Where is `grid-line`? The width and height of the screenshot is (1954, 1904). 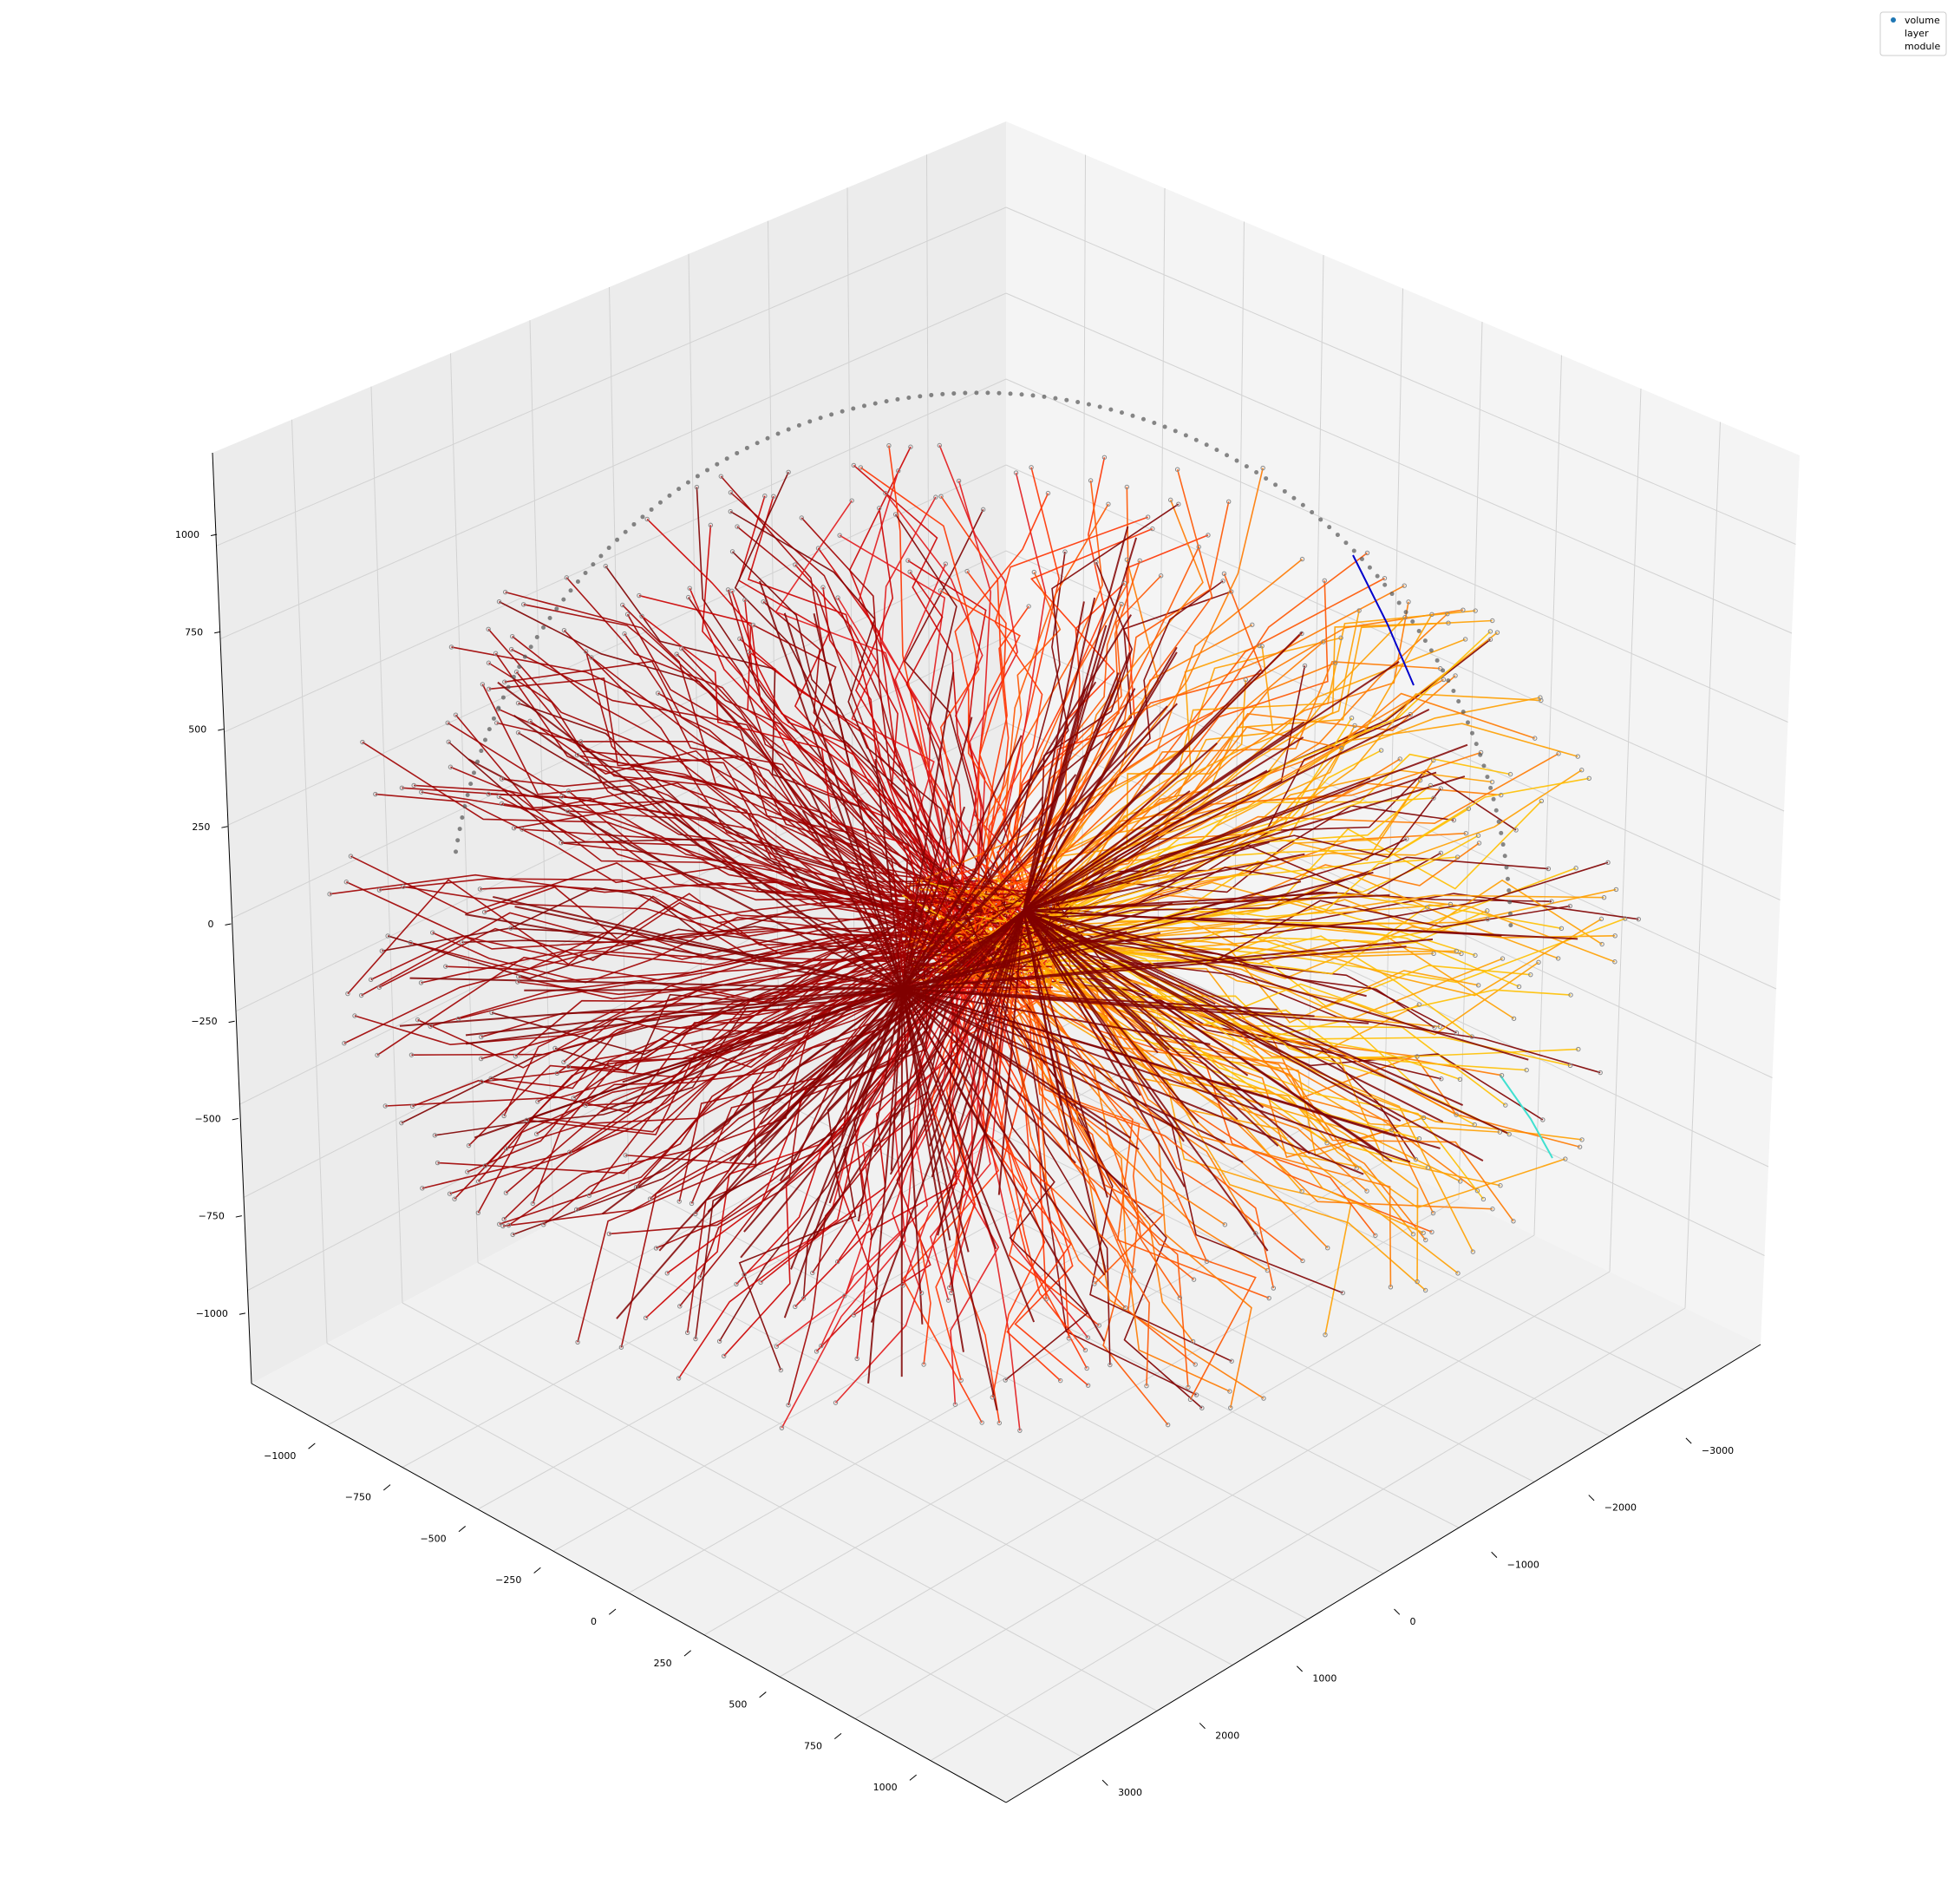 grid-line is located at coordinates (1702, 865).